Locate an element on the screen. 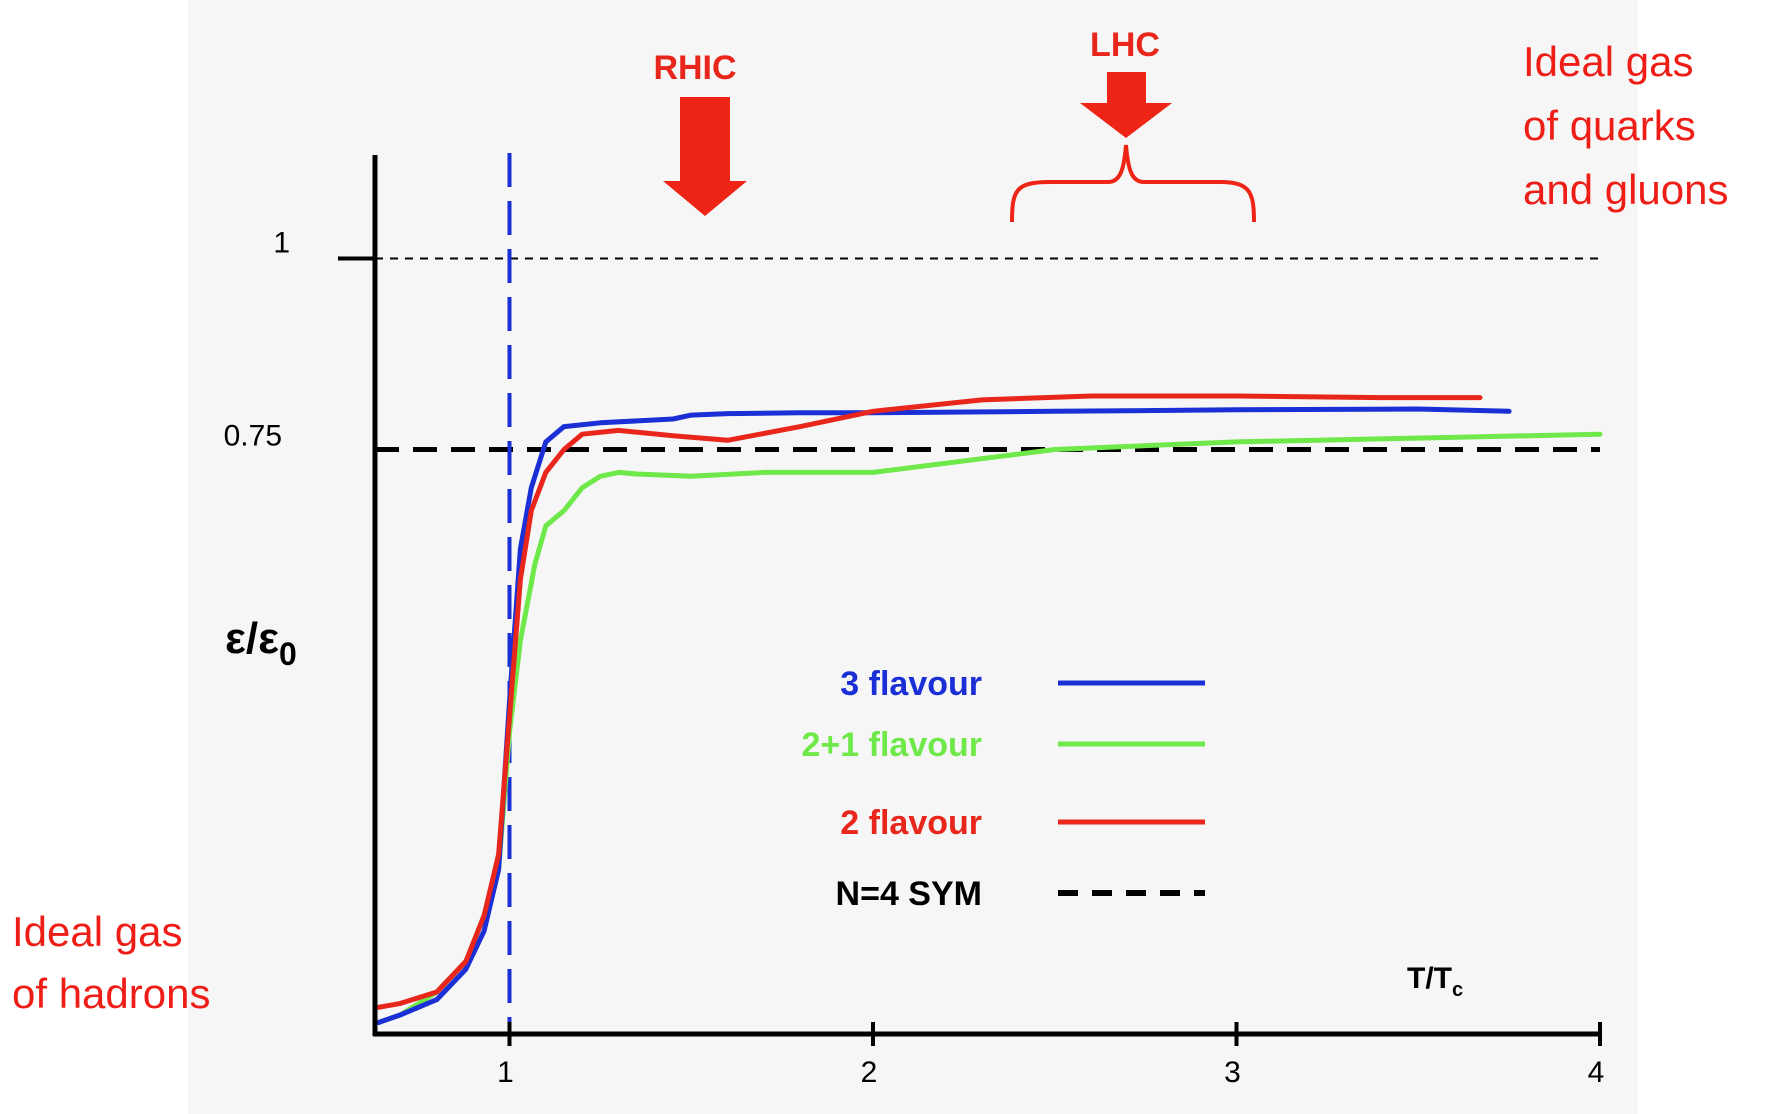 This screenshot has width=1771, height=1114. y-axis-label-sub: 0 is located at coordinates (288, 654).